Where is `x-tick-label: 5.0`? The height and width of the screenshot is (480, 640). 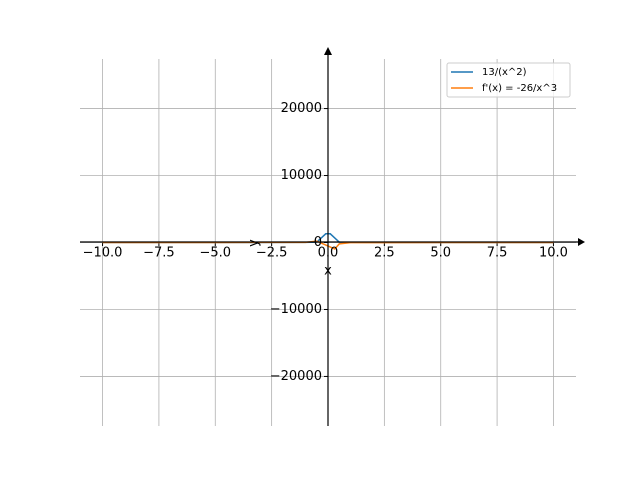 x-tick-label: 5.0 is located at coordinates (440, 253).